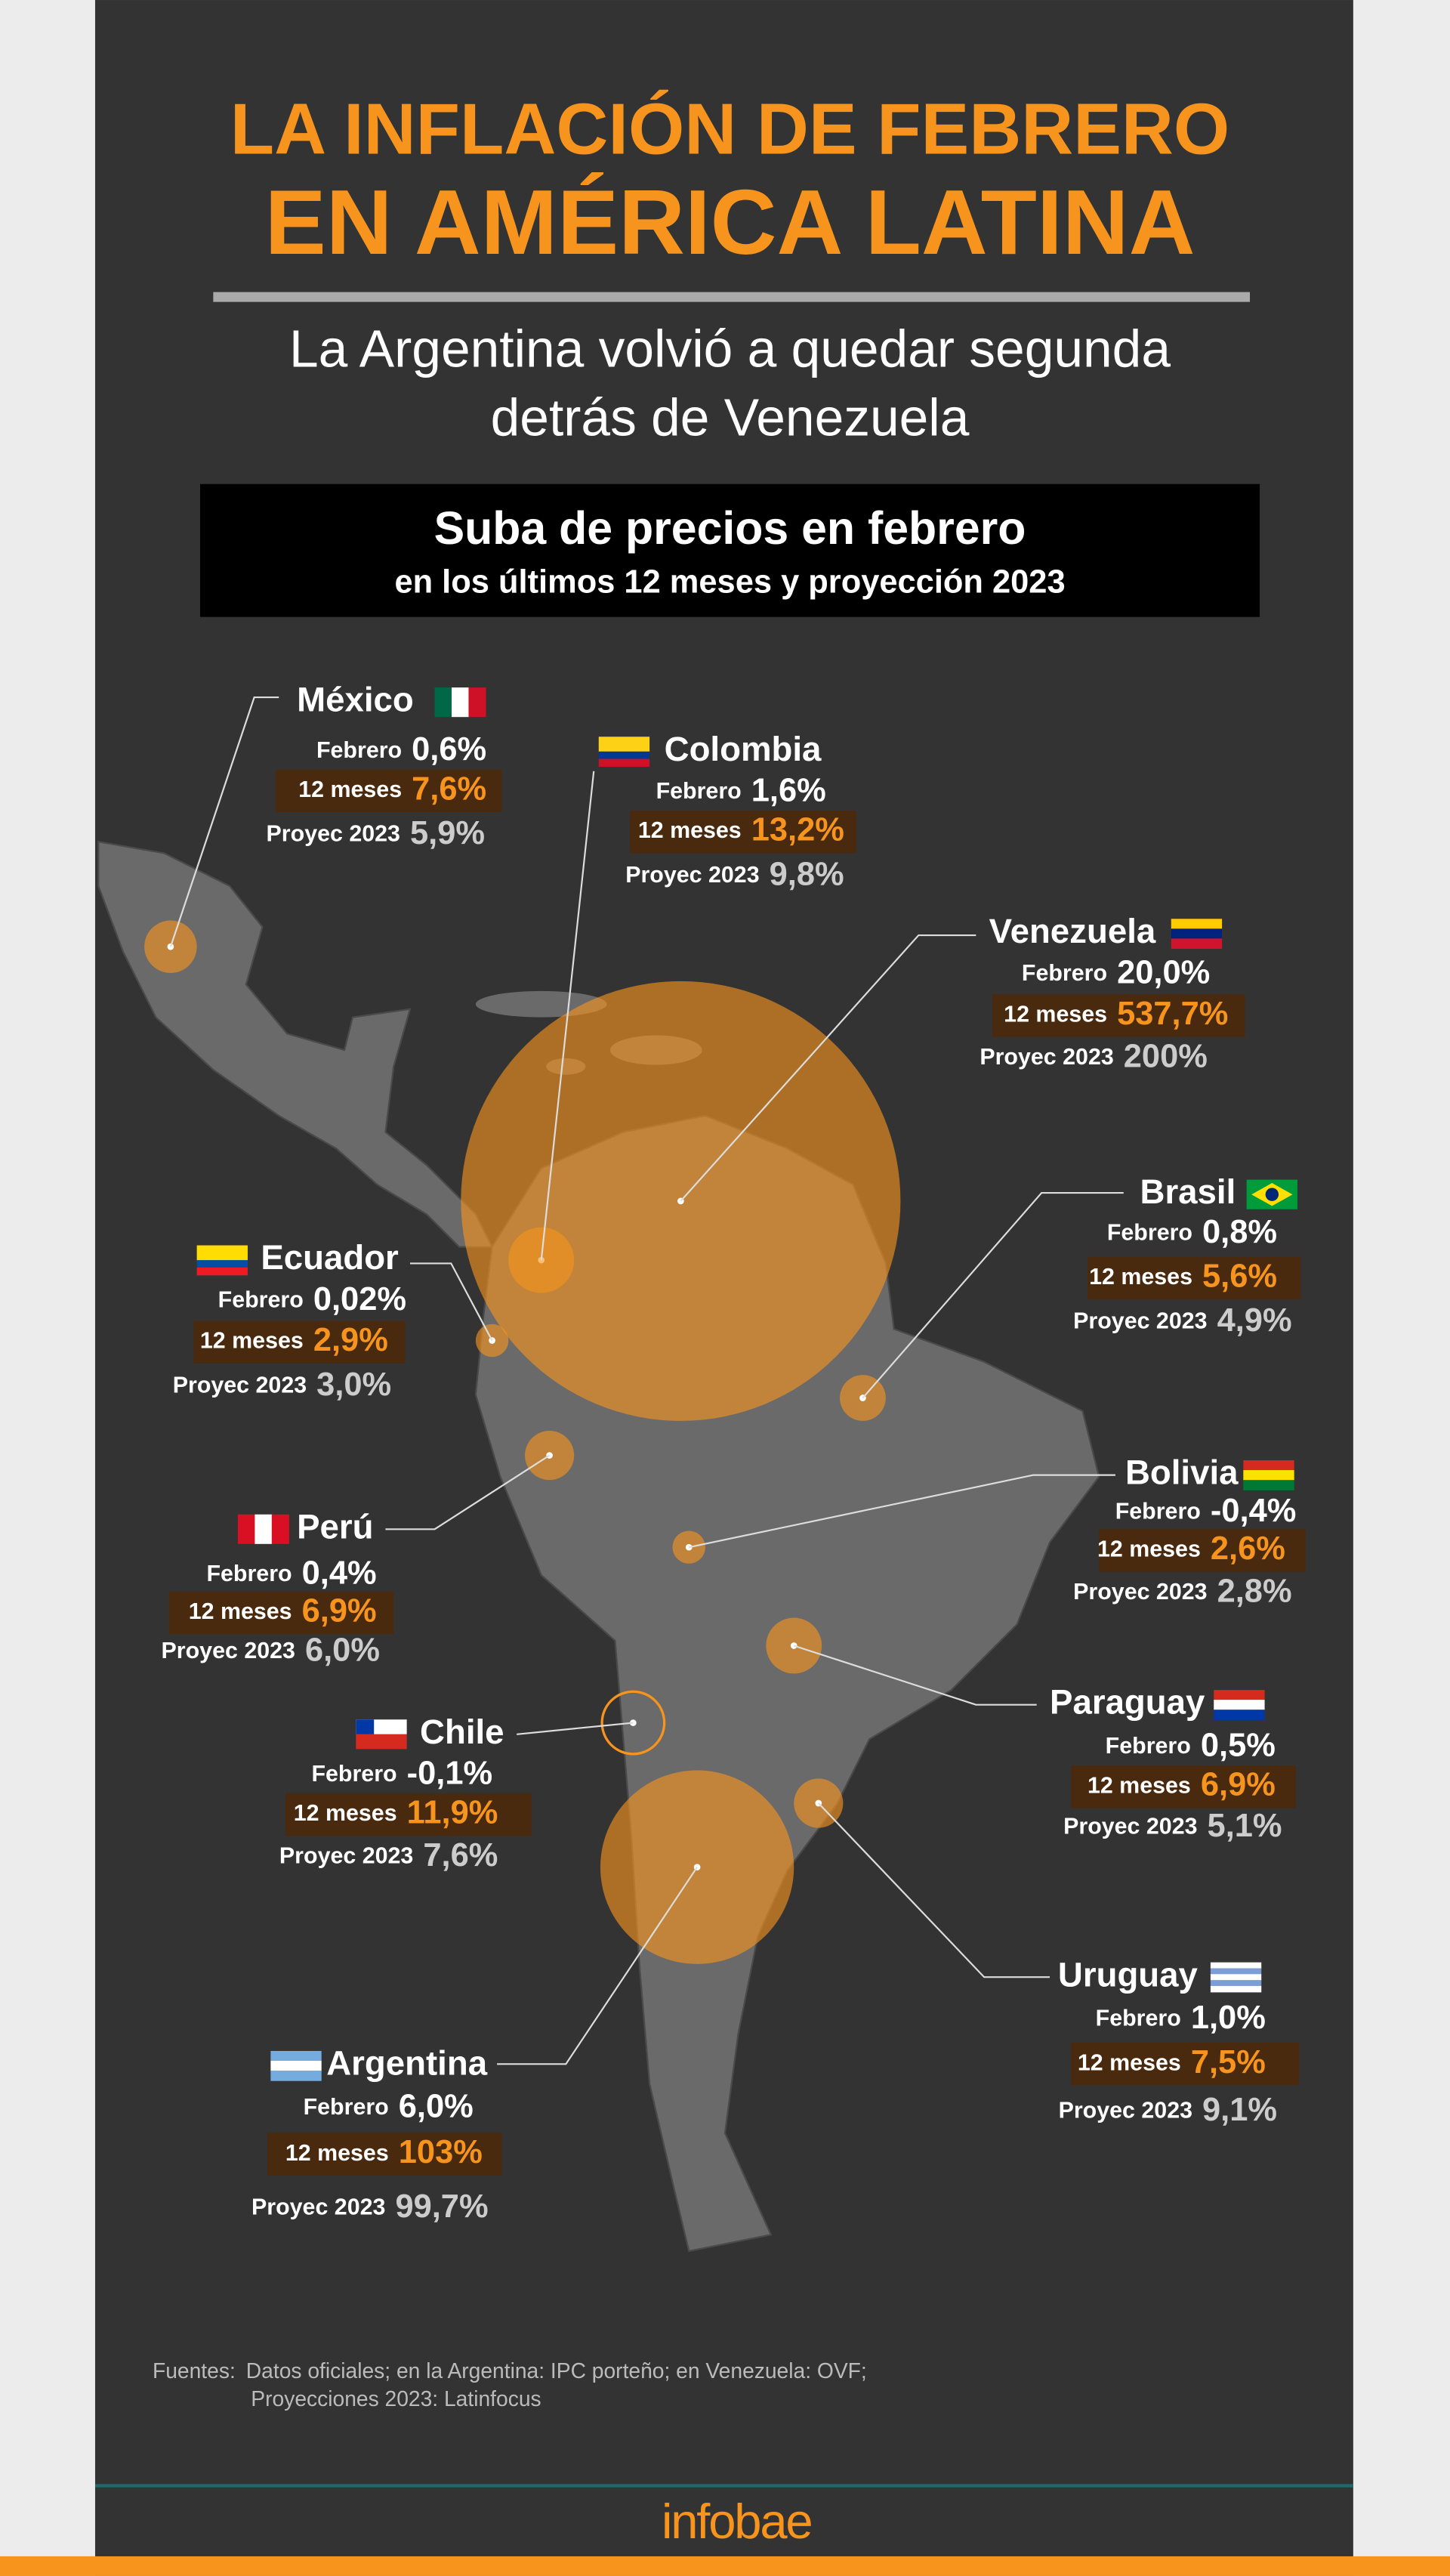  Describe the element at coordinates (1238, 1785) in the screenshot. I see `twelve-month-value: 6,9%` at that location.